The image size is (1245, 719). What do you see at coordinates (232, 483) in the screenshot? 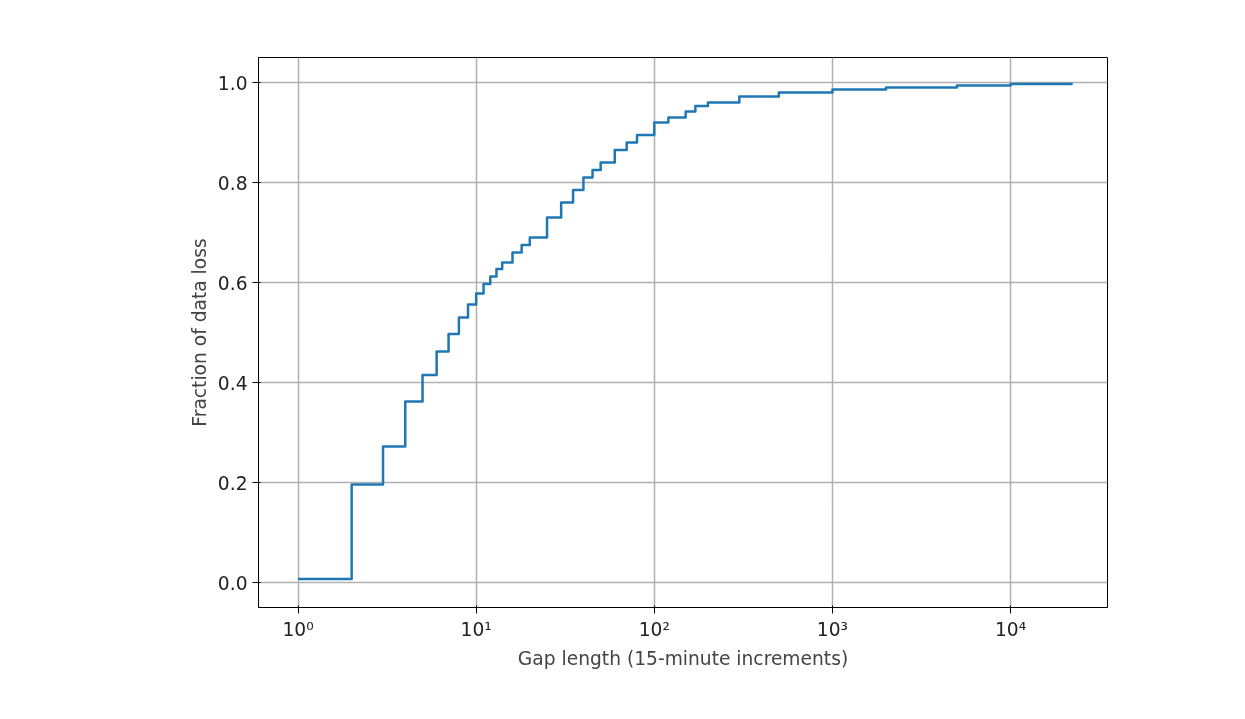
I see `y-tick-label: 0.2` at bounding box center [232, 483].